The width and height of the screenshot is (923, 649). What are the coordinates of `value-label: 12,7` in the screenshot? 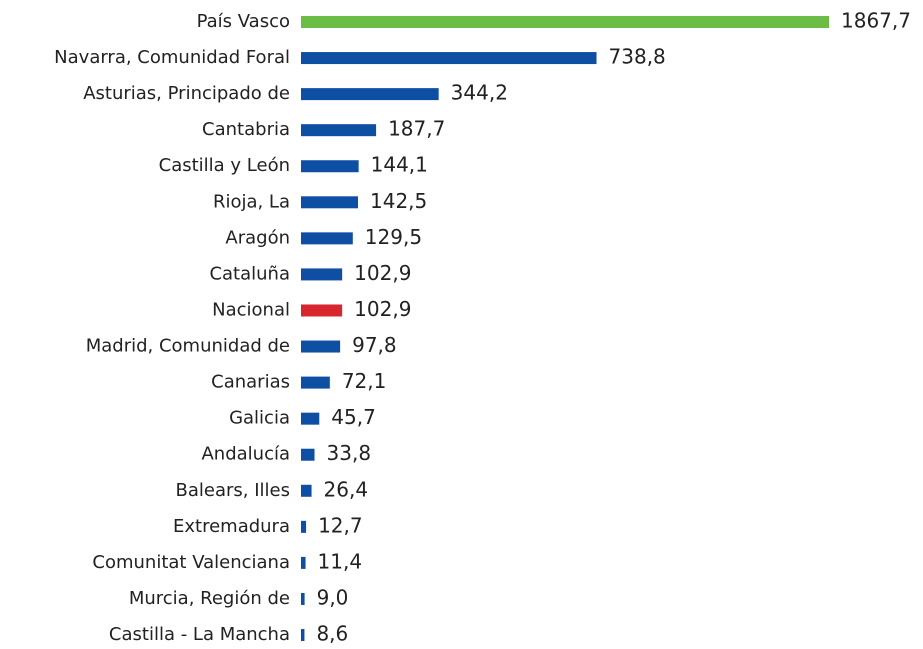 It's located at (340, 525).